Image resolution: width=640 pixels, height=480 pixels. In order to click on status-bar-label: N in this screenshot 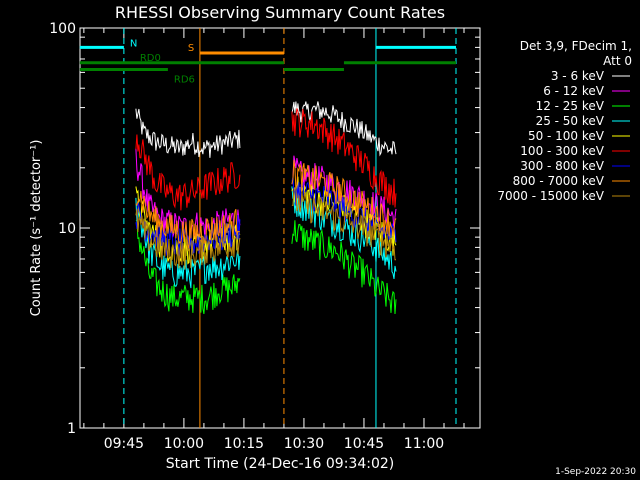, I will do `click(133, 43)`.